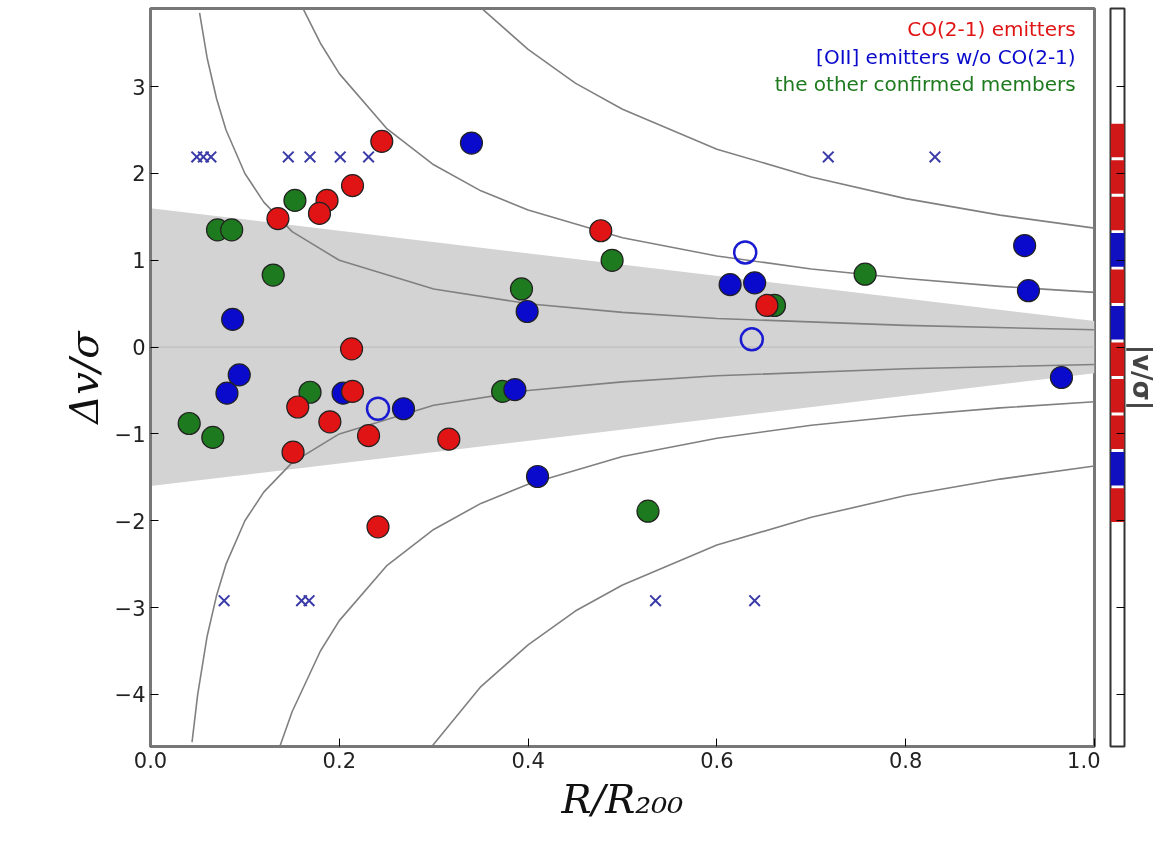 The height and width of the screenshot is (866, 1167). Describe the element at coordinates (528, 760) in the screenshot. I see `x-tick-label: 0.4` at that location.